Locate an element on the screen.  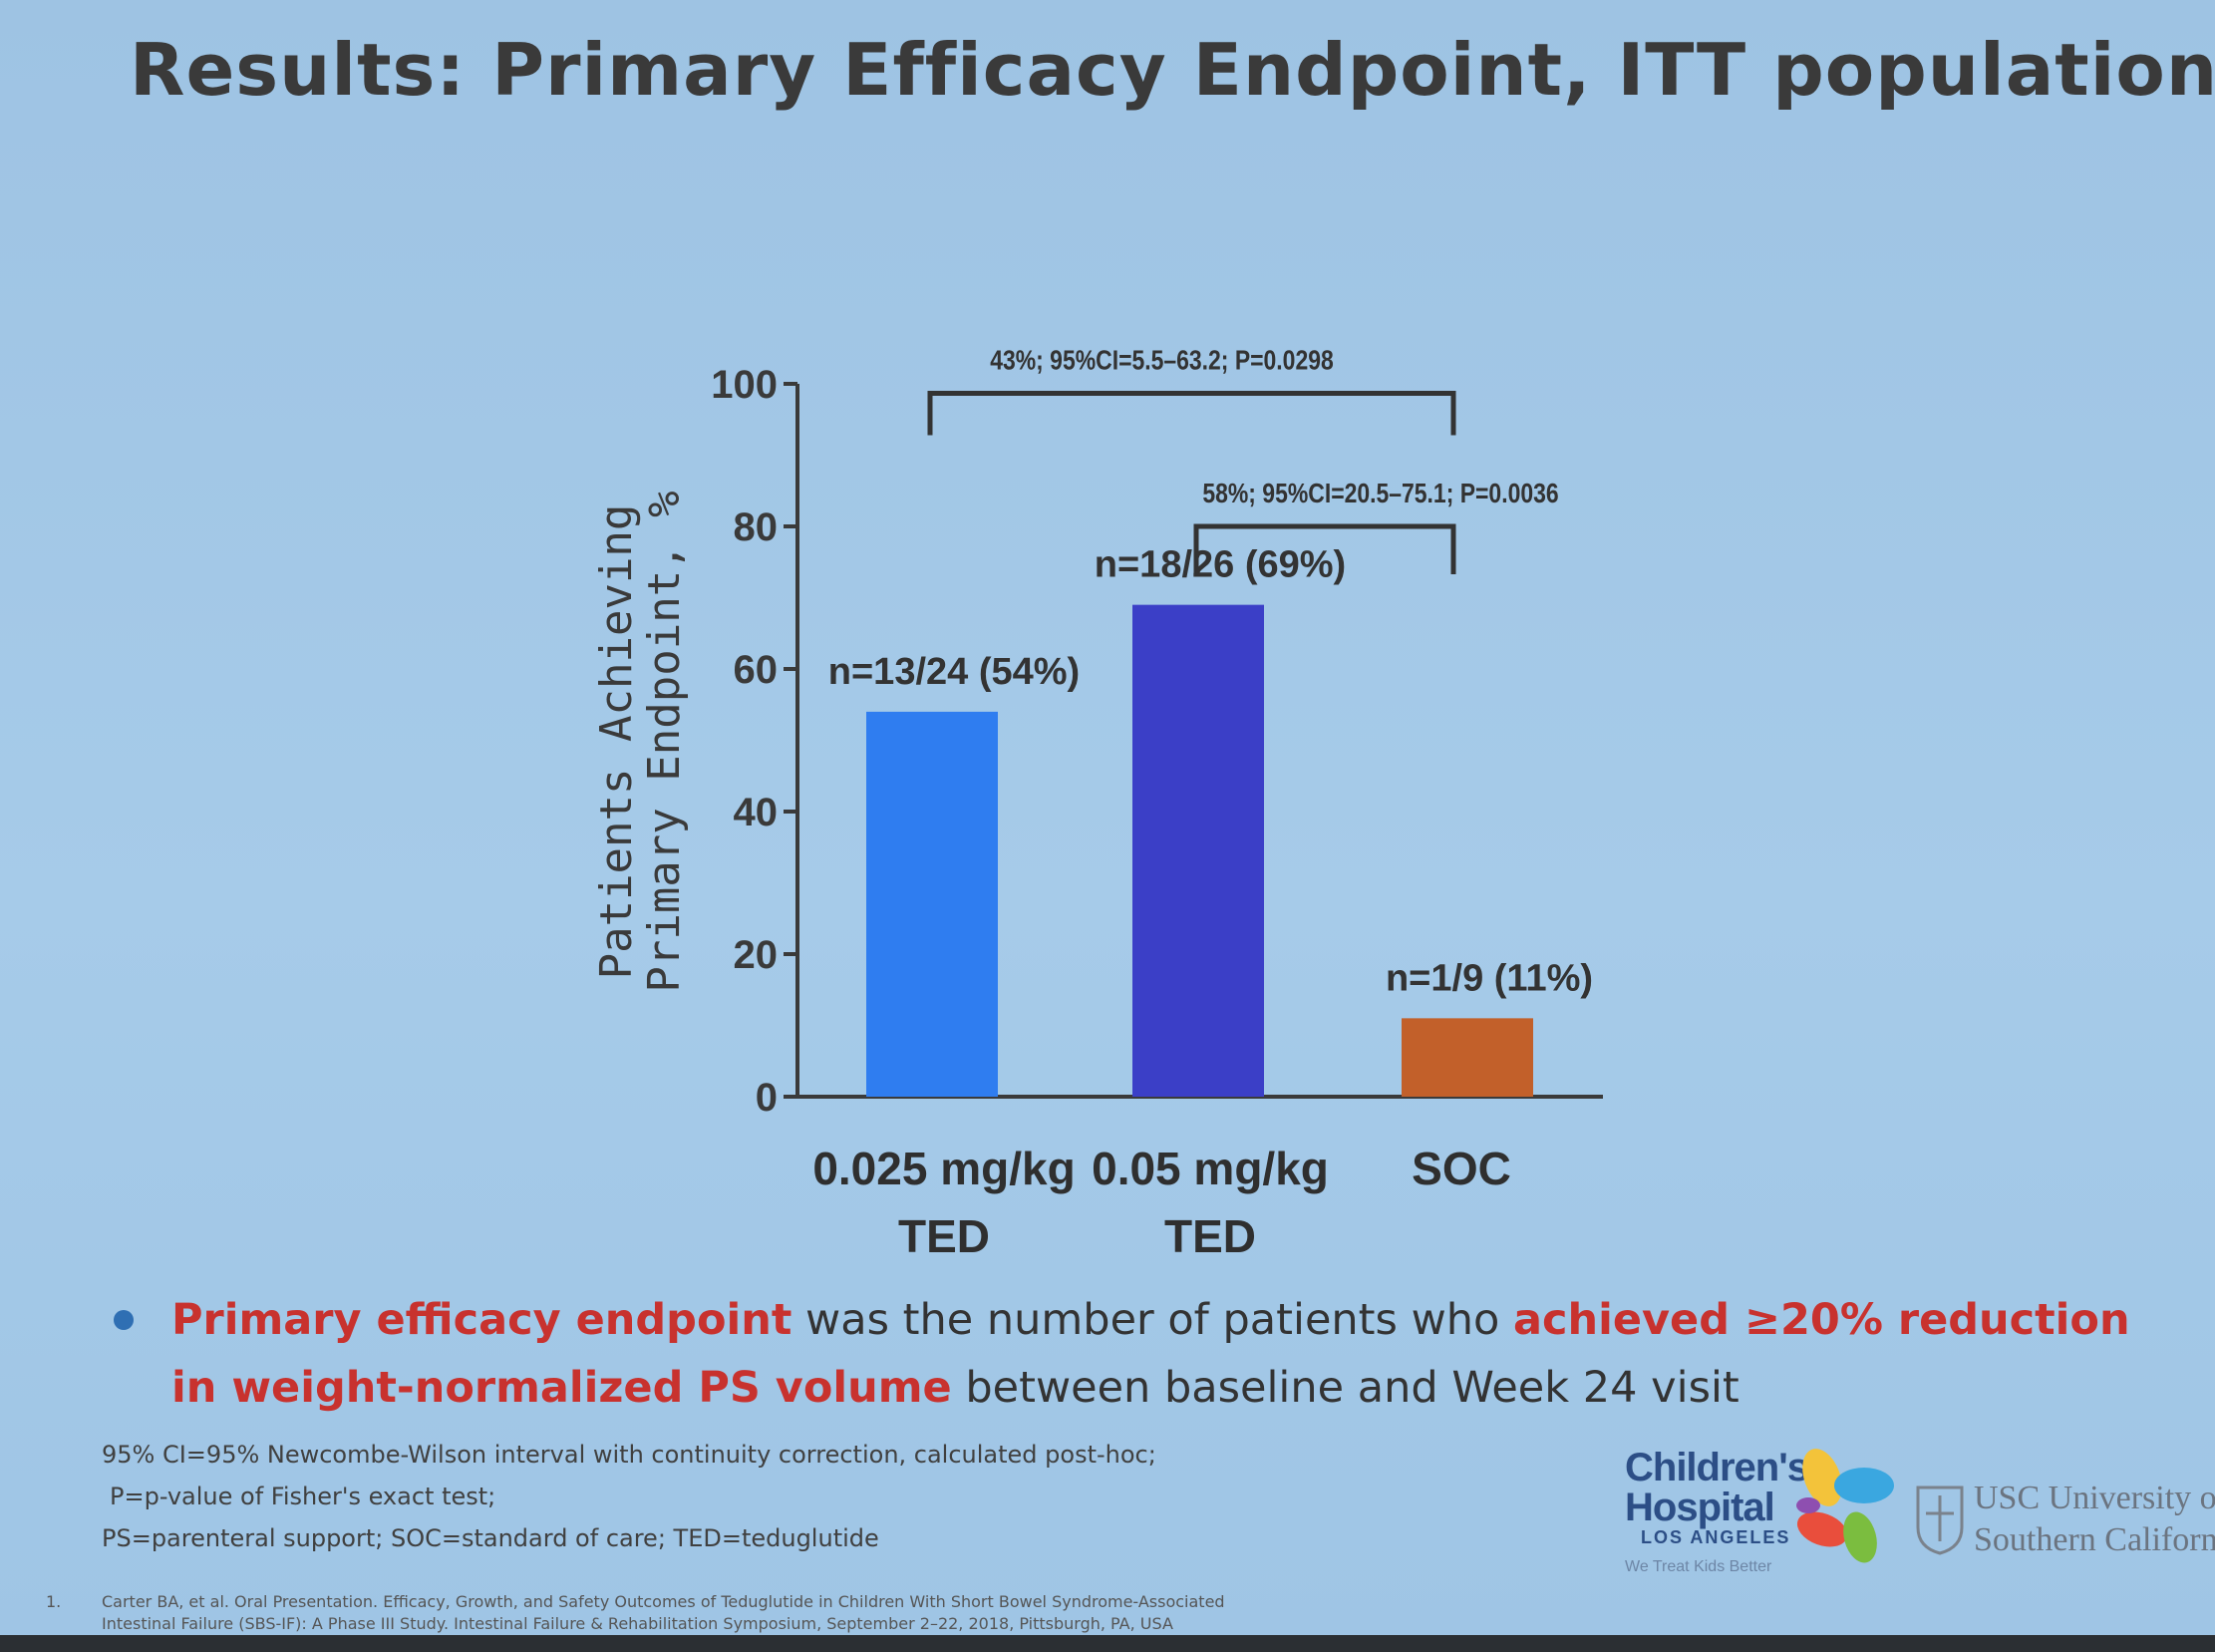
chart-bars is located at coordinates (1199, 851).